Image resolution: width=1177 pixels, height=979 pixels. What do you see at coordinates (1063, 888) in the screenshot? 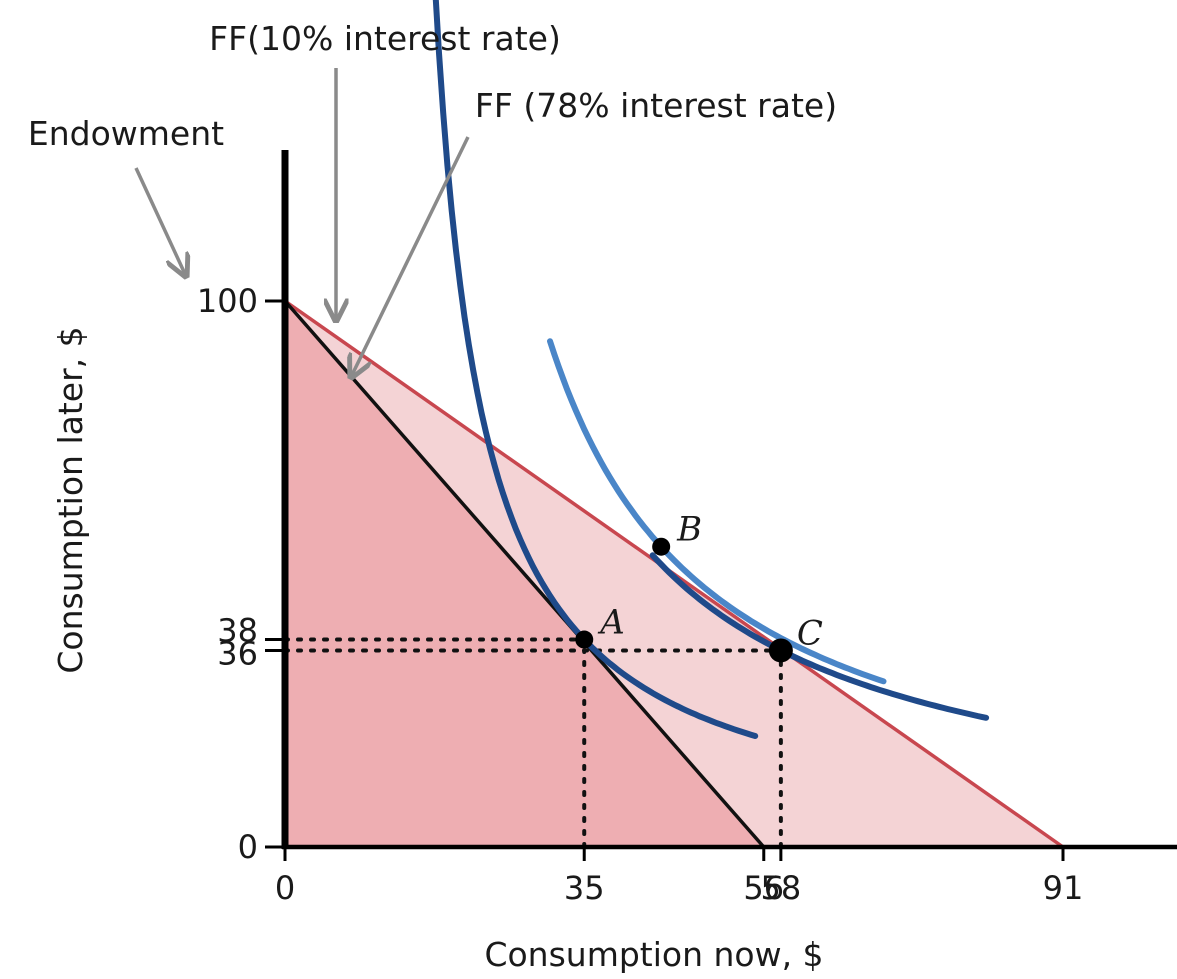
I see `x-tick-label-91: 91` at bounding box center [1063, 888].